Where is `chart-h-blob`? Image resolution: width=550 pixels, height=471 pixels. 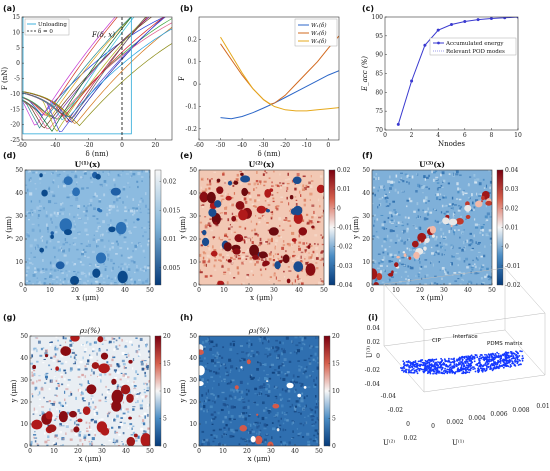 chart-h-blob is located at coordinates (299, 395).